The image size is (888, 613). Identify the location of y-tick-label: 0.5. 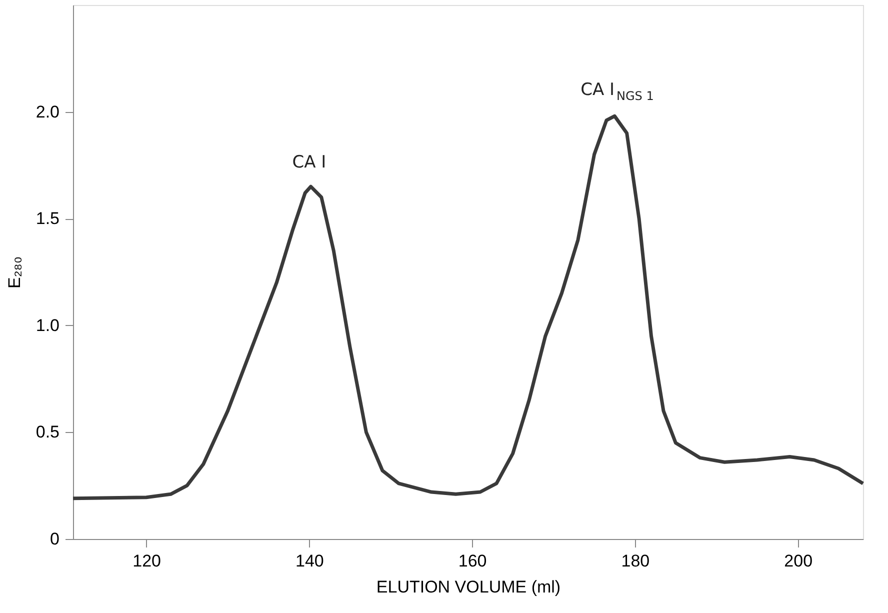
(48, 432).